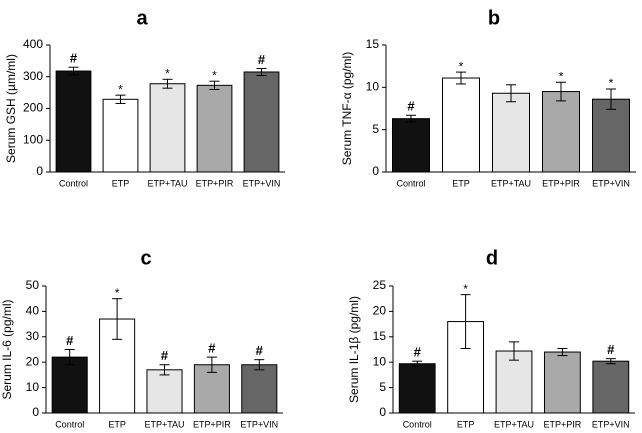  What do you see at coordinates (33, 311) in the screenshot?
I see `y-tick-label: 40` at bounding box center [33, 311].